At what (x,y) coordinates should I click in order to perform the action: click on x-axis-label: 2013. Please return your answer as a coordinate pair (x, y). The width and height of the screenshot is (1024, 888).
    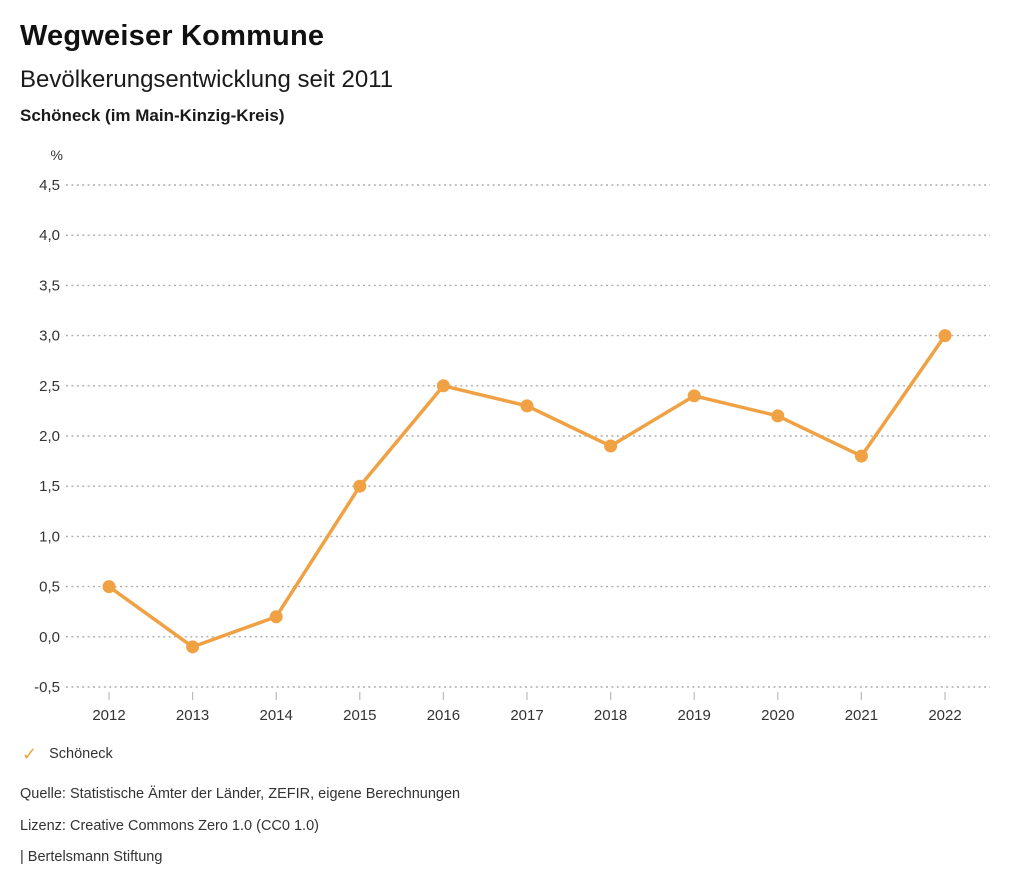
    Looking at the image, I should click on (192, 715).